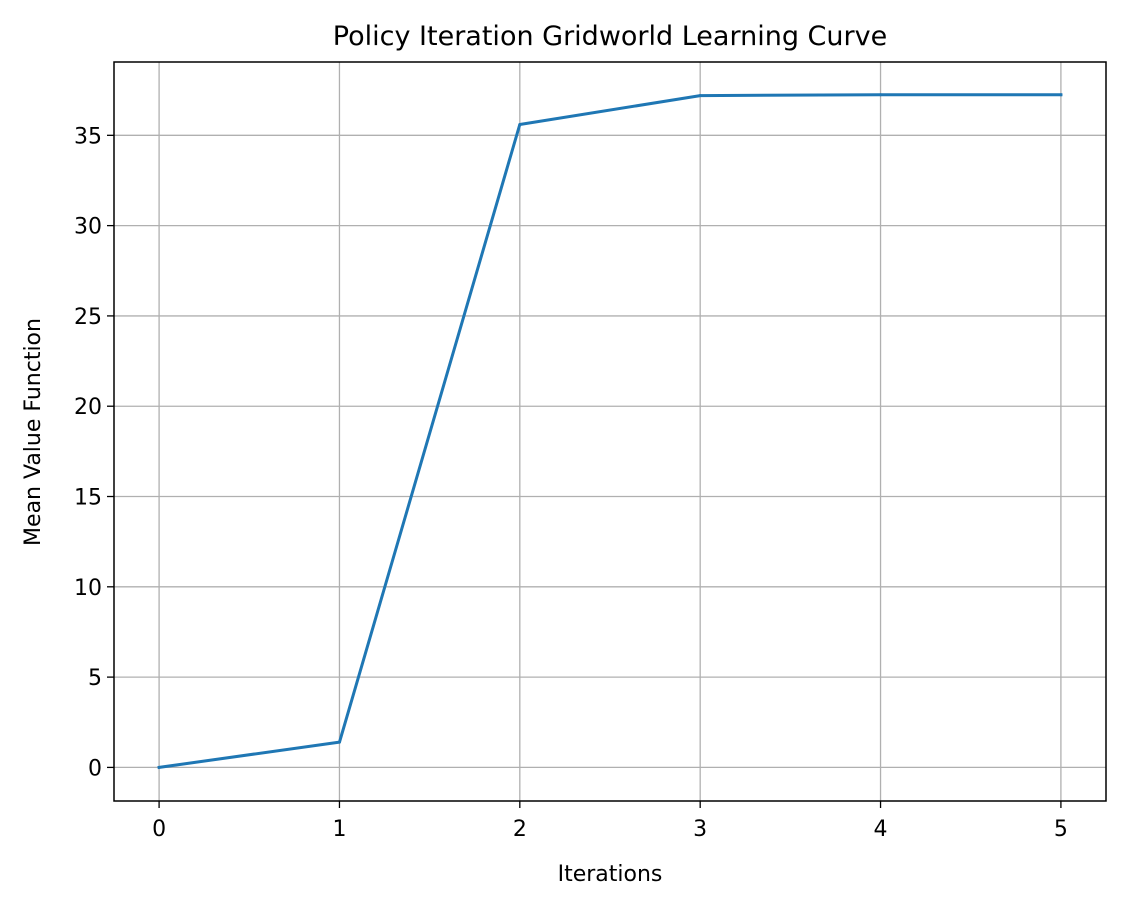 The height and width of the screenshot is (908, 1125). I want to click on x-tick-label: 0, so click(159, 829).